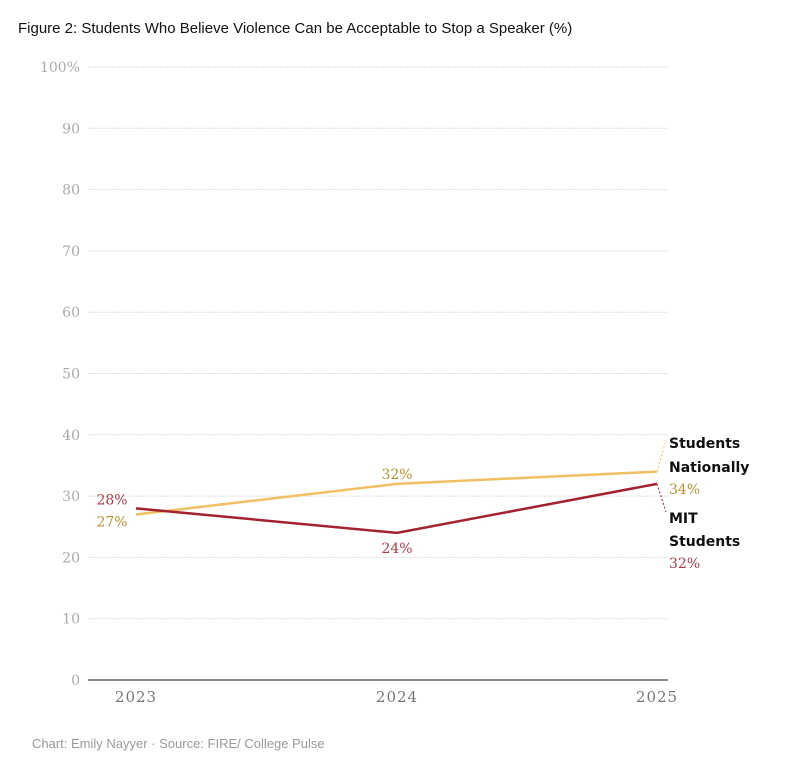 This screenshot has height=769, width=794. Describe the element at coordinates (71, 129) in the screenshot. I see `y-tick-label: 90` at that location.